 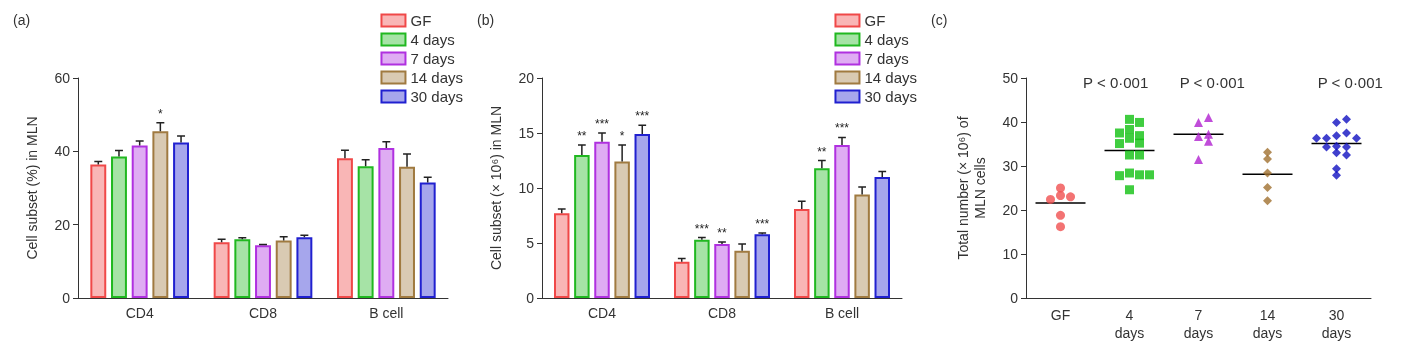 I want to click on chart-title: (b), so click(x=486, y=20).